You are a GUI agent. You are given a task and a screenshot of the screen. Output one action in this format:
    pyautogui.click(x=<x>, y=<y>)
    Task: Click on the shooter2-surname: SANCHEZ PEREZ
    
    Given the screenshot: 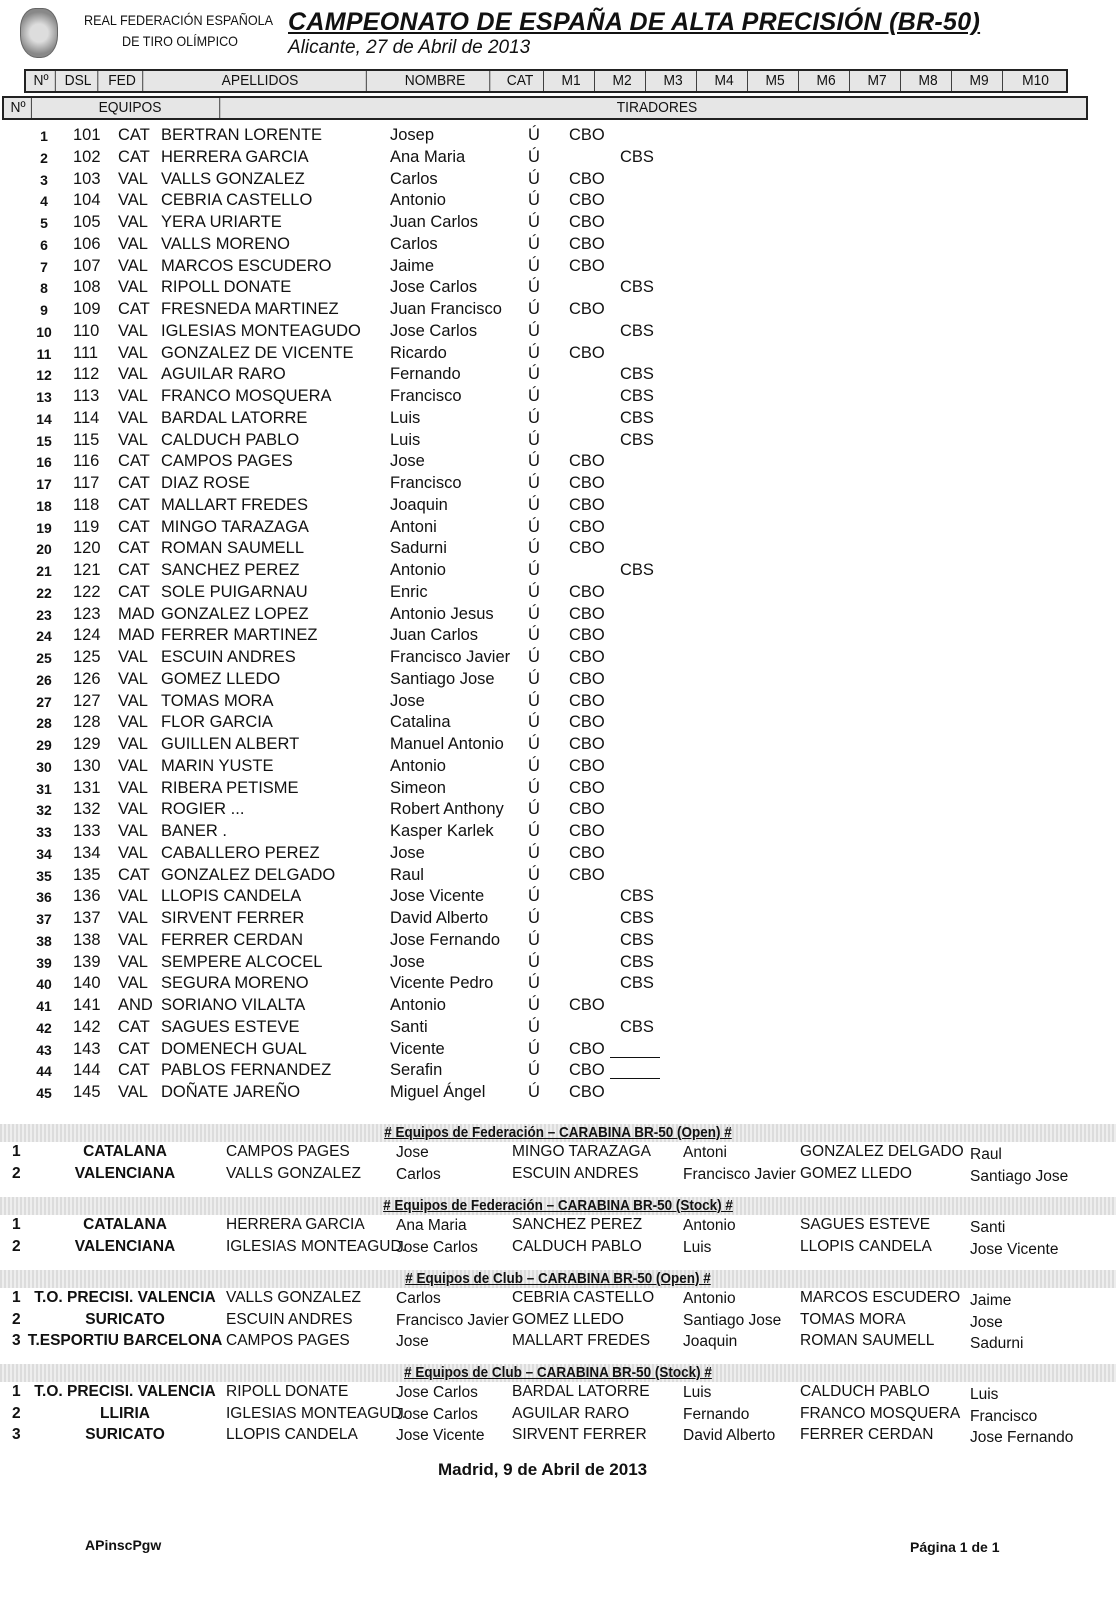 What is the action you would take?
    pyautogui.click(x=577, y=1224)
    